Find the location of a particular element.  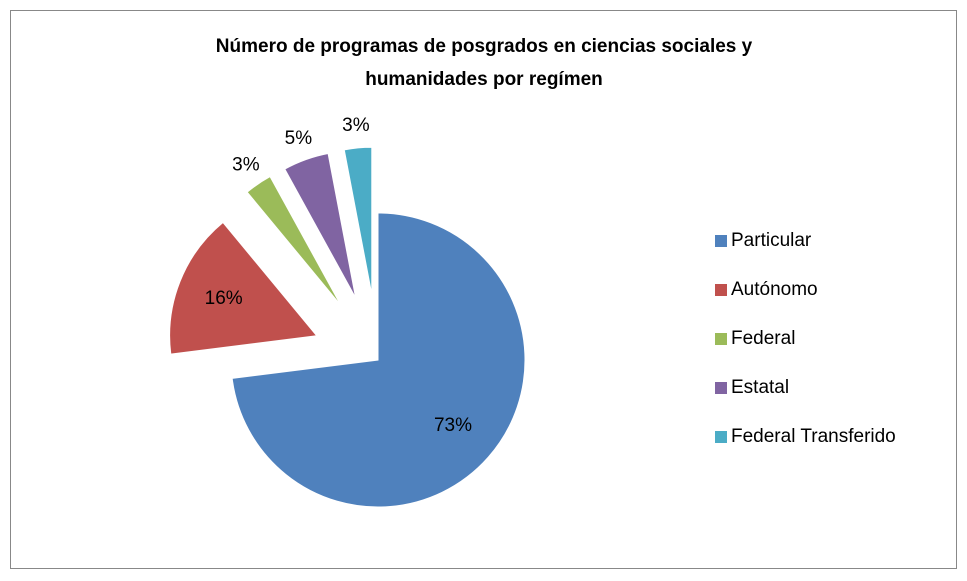

data-label: 5% is located at coordinates (299, 138).